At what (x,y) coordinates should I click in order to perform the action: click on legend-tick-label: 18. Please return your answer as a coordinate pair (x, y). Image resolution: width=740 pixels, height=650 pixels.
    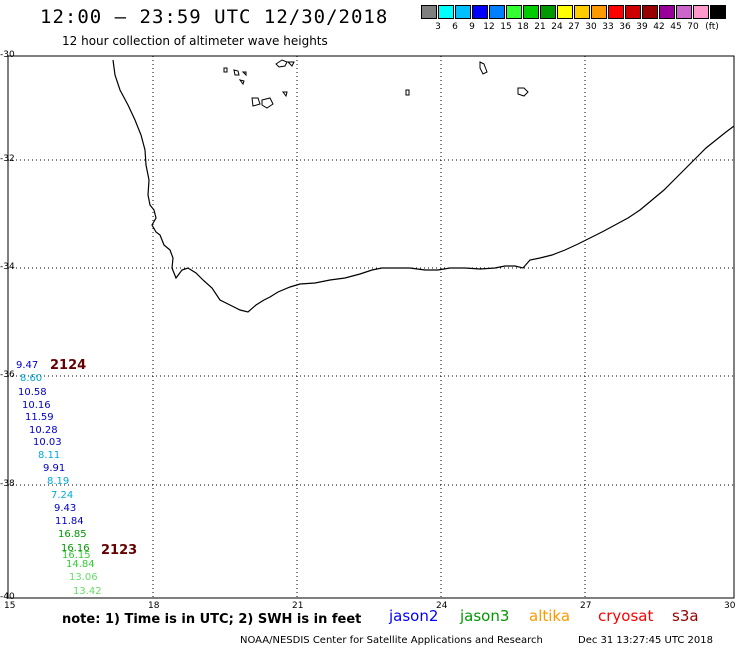
    Looking at the image, I should click on (523, 27).